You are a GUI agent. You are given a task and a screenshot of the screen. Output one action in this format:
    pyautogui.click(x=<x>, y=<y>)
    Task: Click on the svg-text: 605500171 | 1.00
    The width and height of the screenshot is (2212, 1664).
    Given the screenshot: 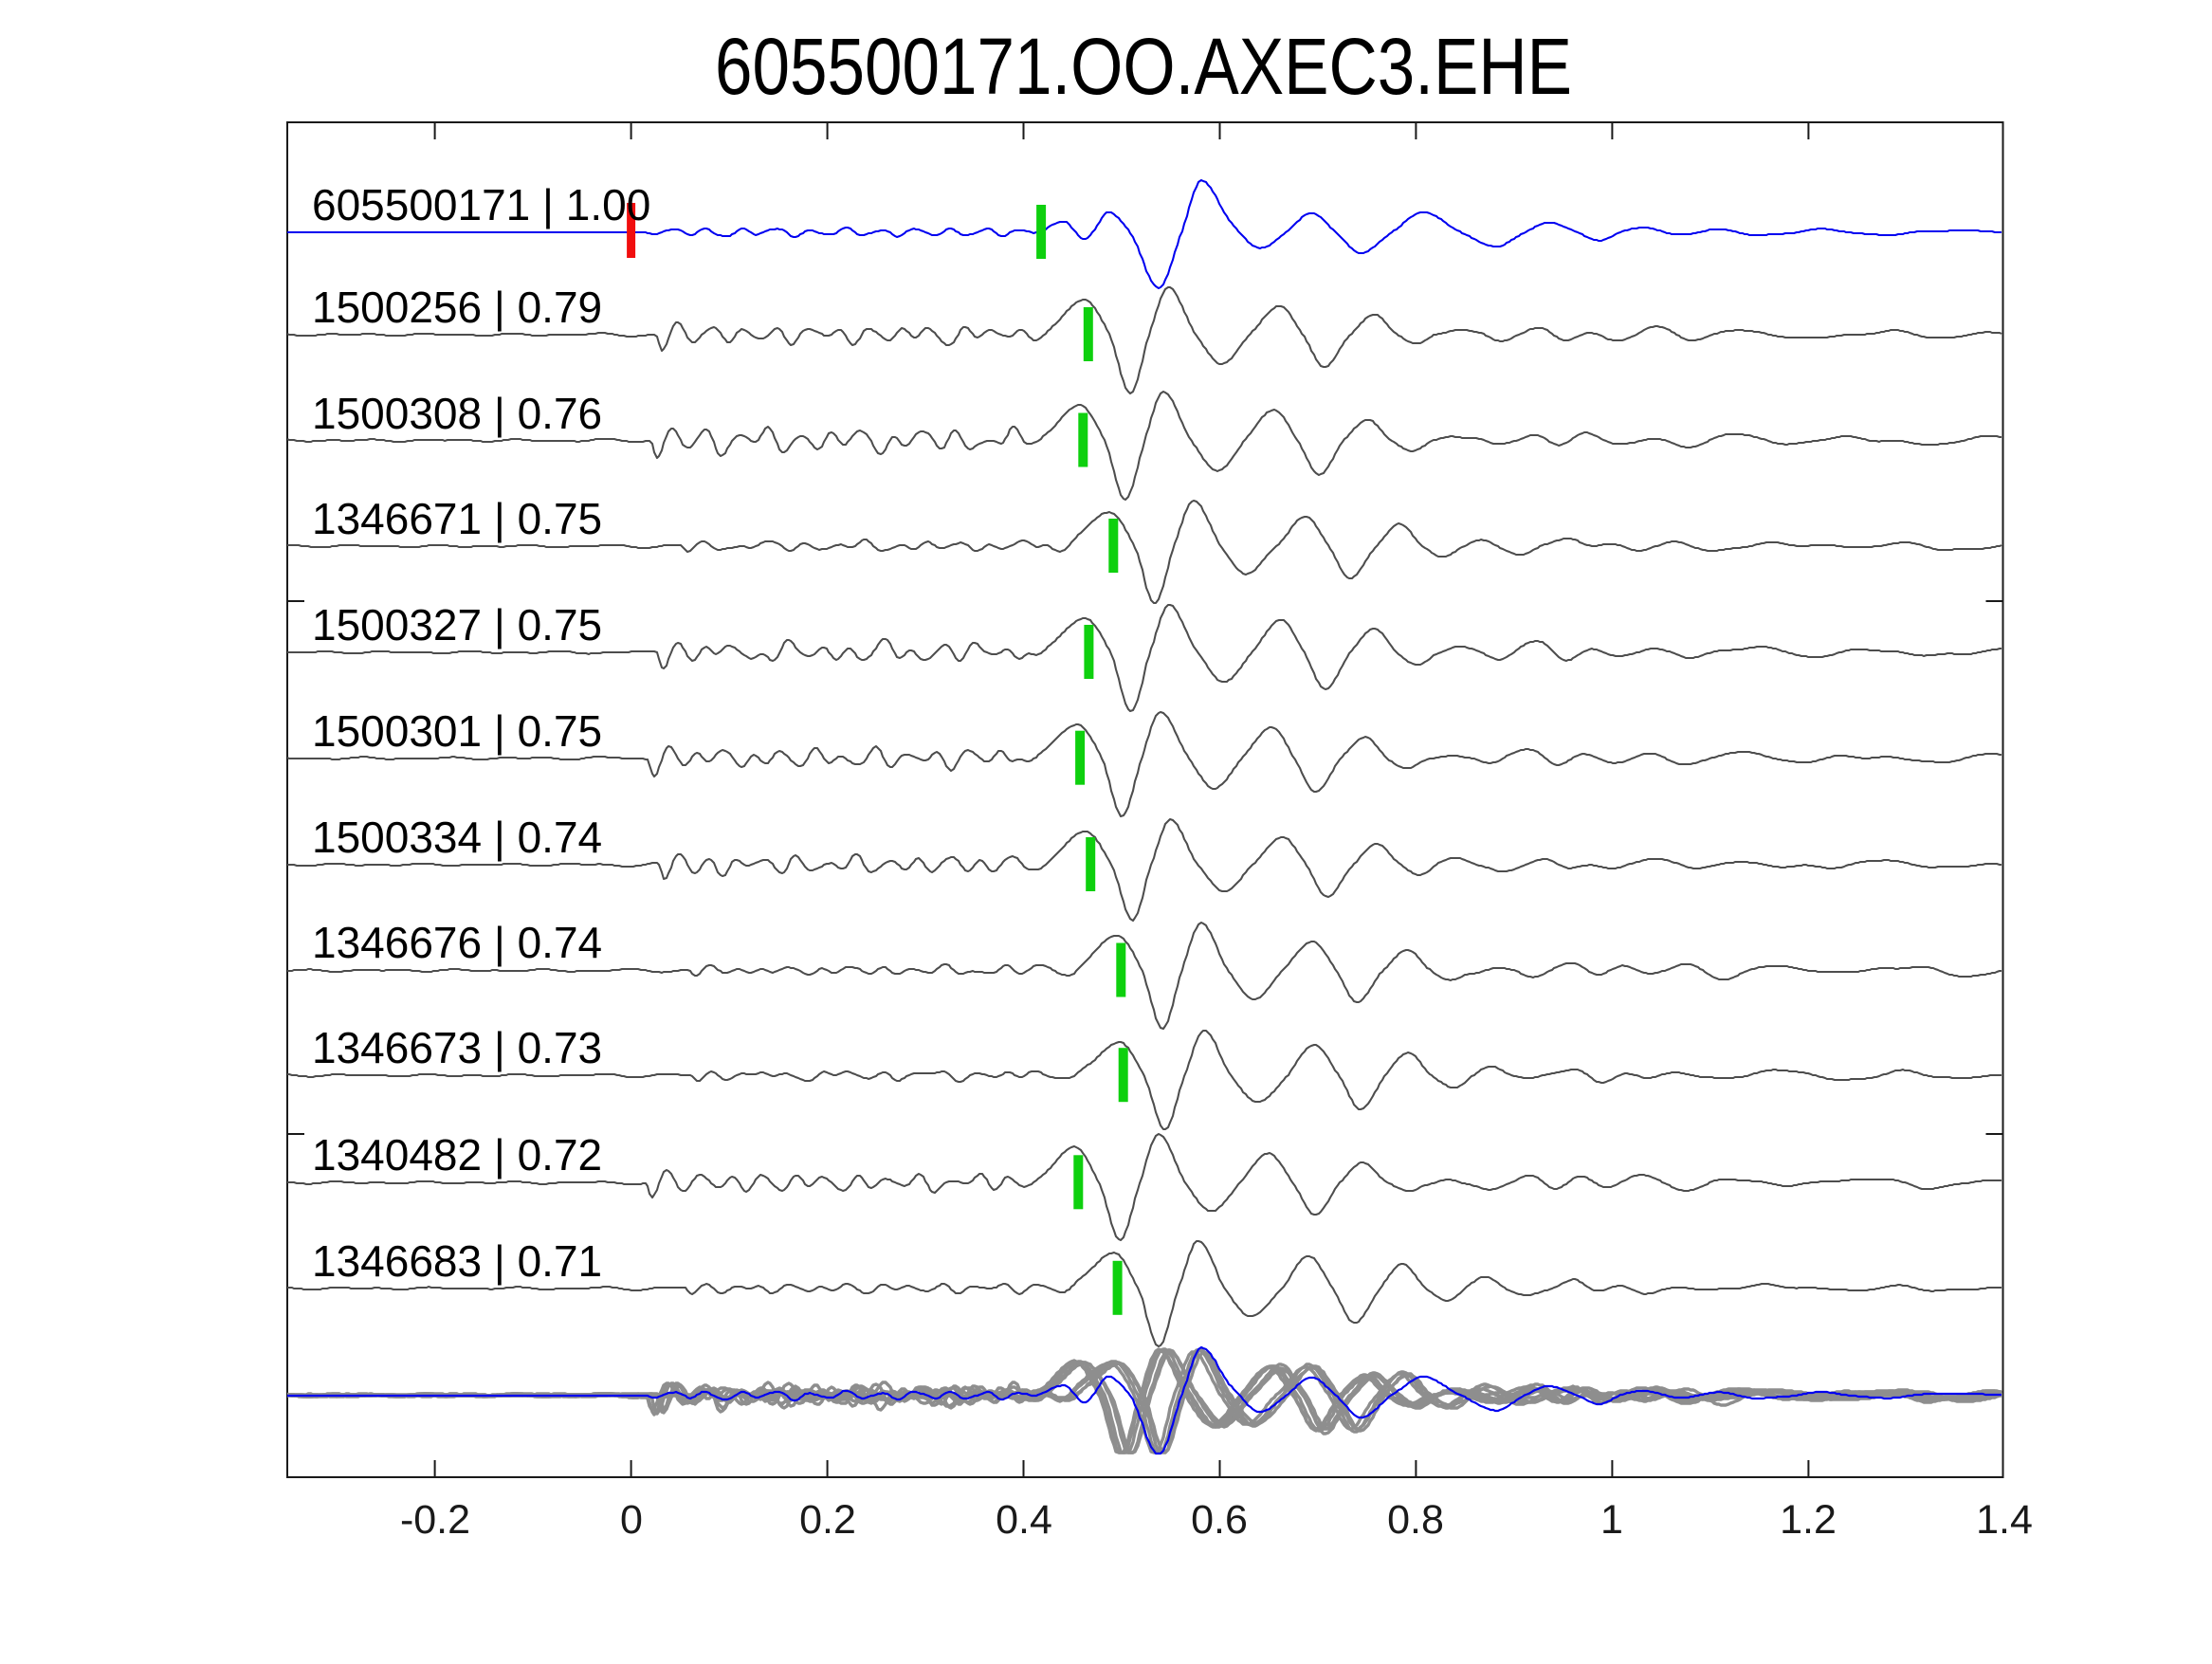 What is the action you would take?
    pyautogui.click(x=481, y=204)
    